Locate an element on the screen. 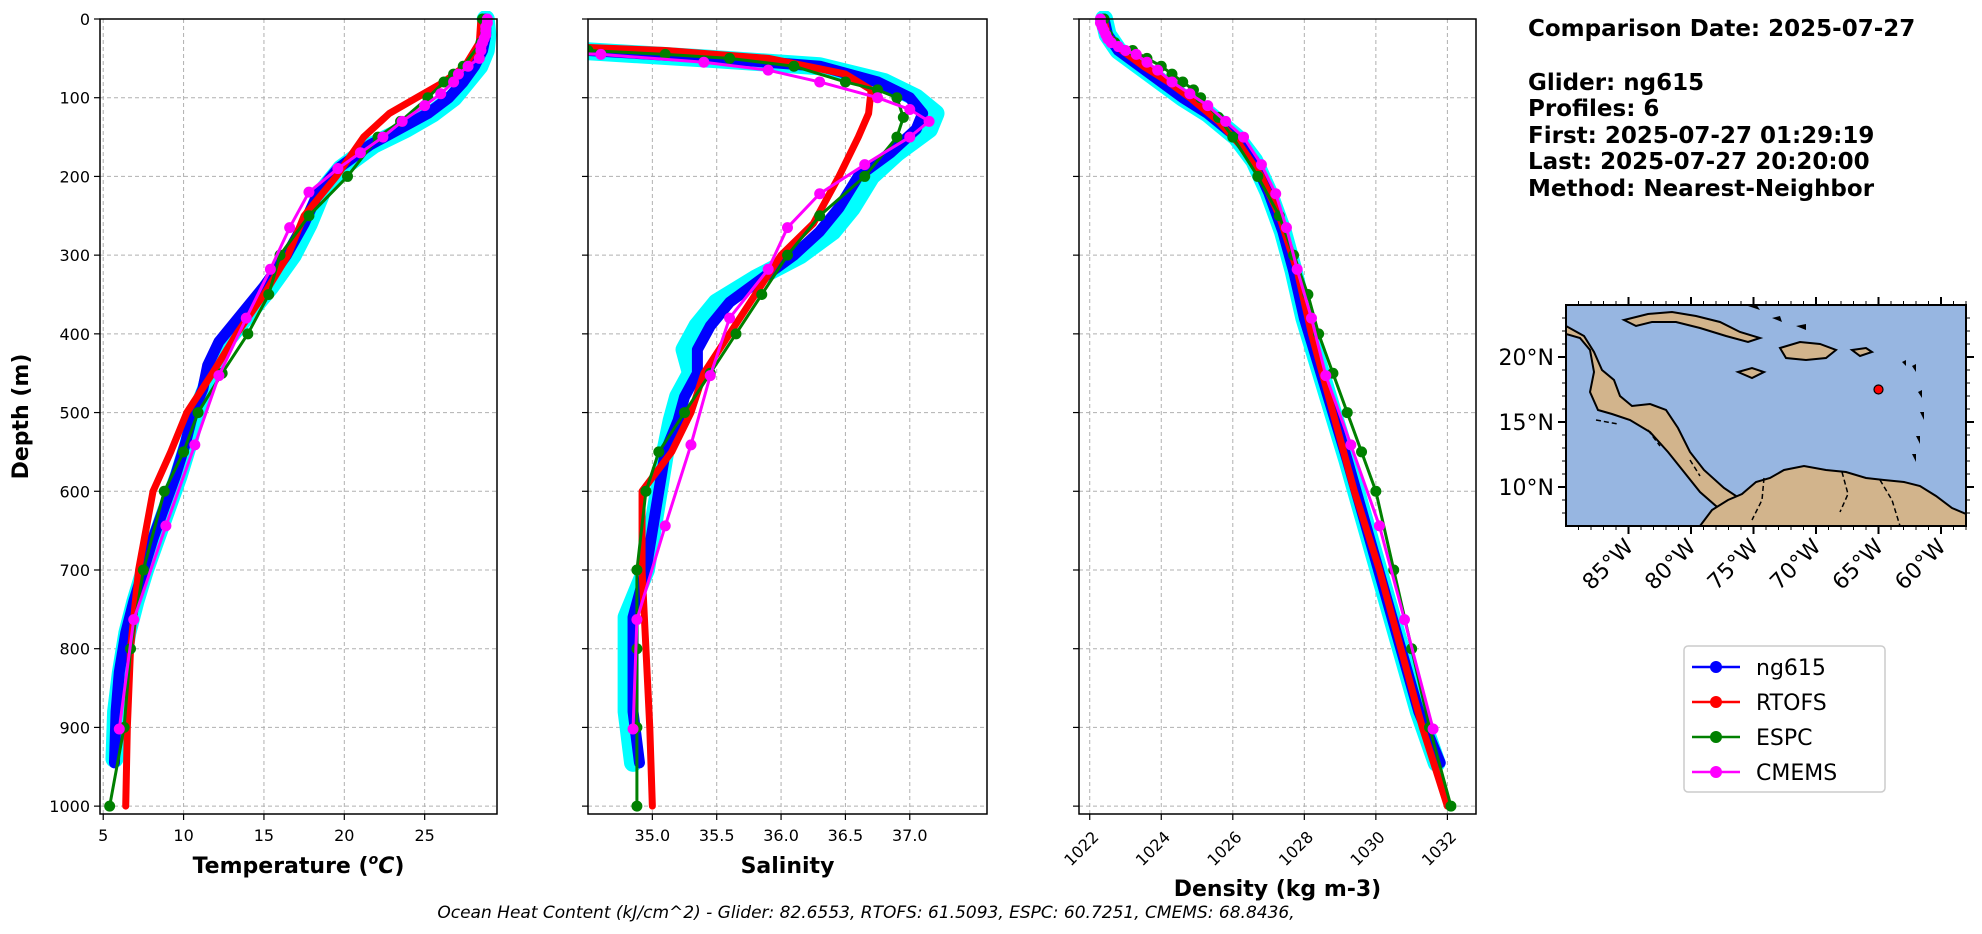 The image size is (1982, 934). legend-frame is located at coordinates (1784, 719).